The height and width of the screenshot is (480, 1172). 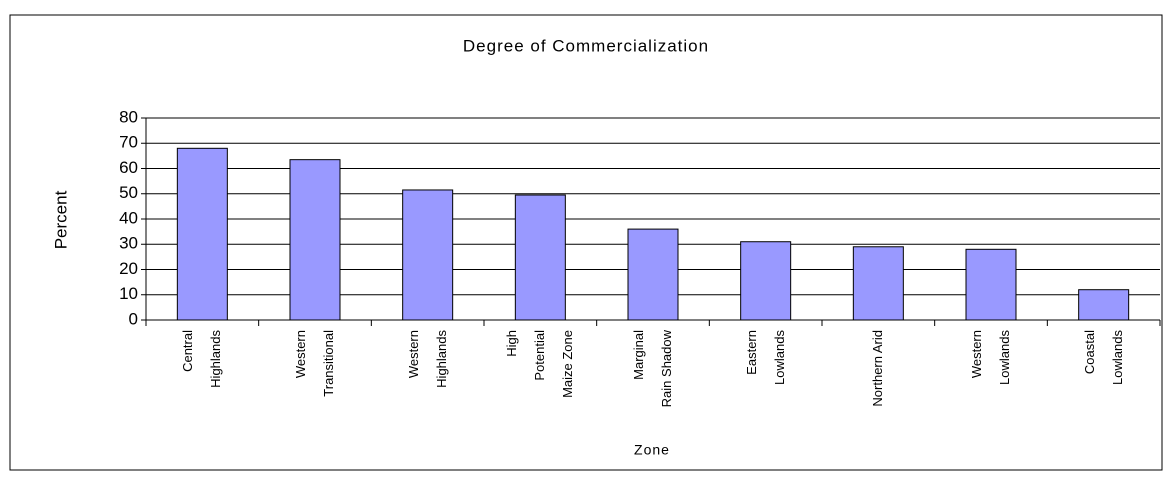 What do you see at coordinates (128, 167) in the screenshot?
I see `y-tick-label: 60` at bounding box center [128, 167].